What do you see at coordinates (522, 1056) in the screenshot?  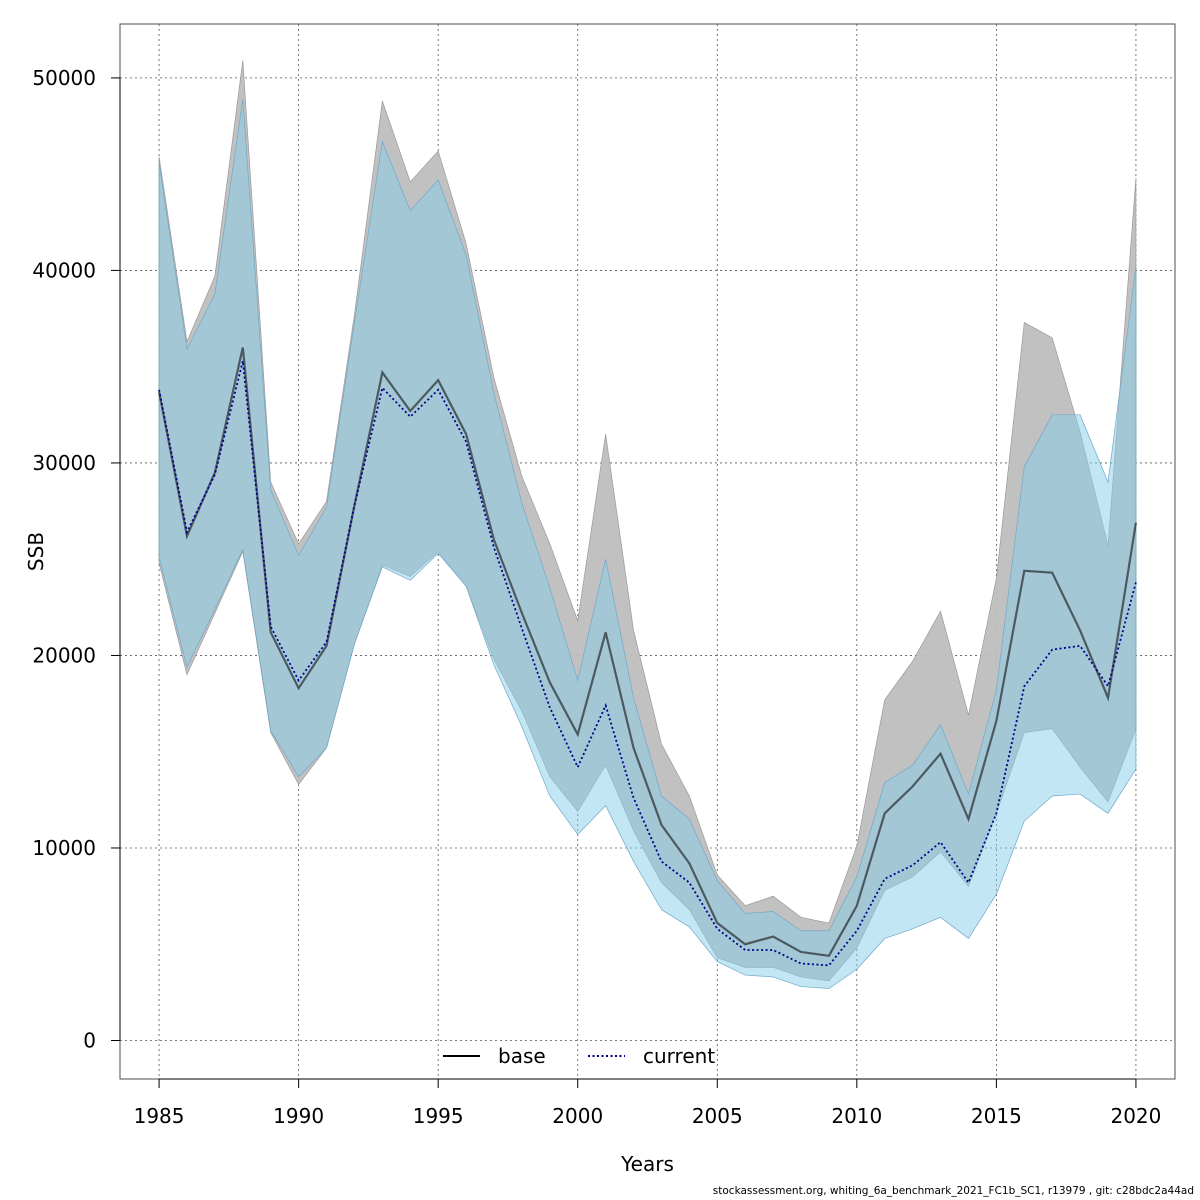 I see `legend-label-base: base` at bounding box center [522, 1056].